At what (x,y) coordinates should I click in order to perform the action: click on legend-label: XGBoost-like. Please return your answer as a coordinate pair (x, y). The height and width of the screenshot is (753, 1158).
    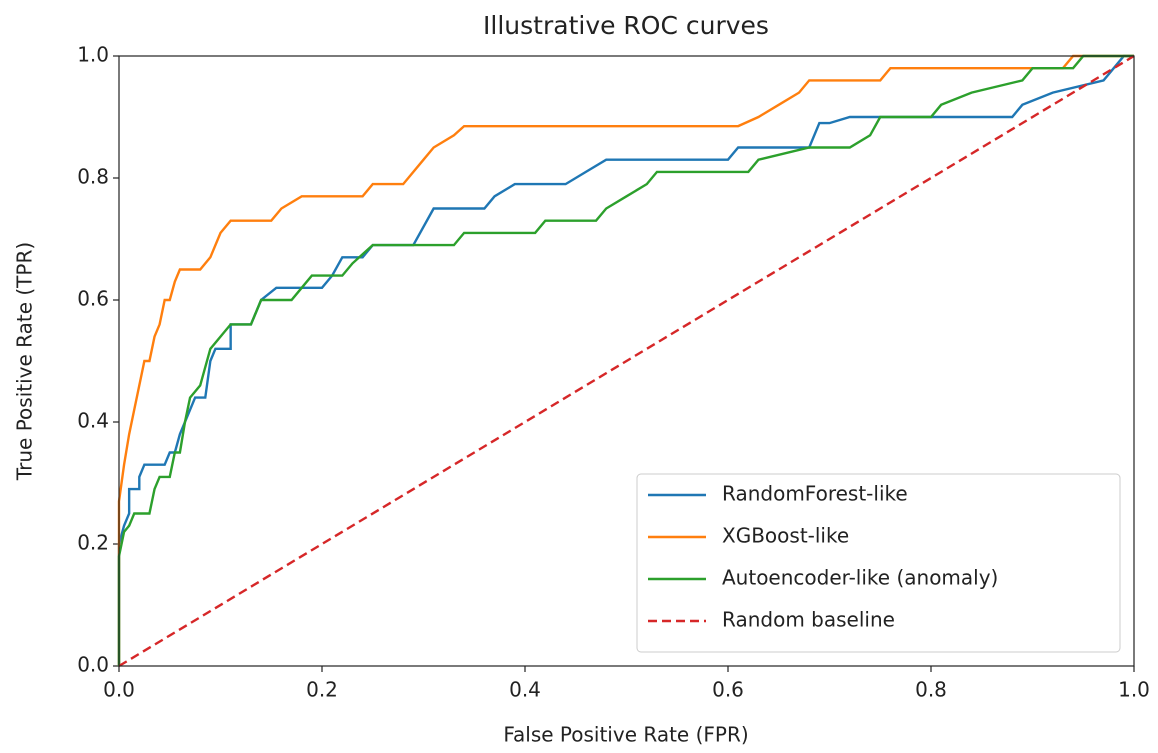
    Looking at the image, I should click on (785, 536).